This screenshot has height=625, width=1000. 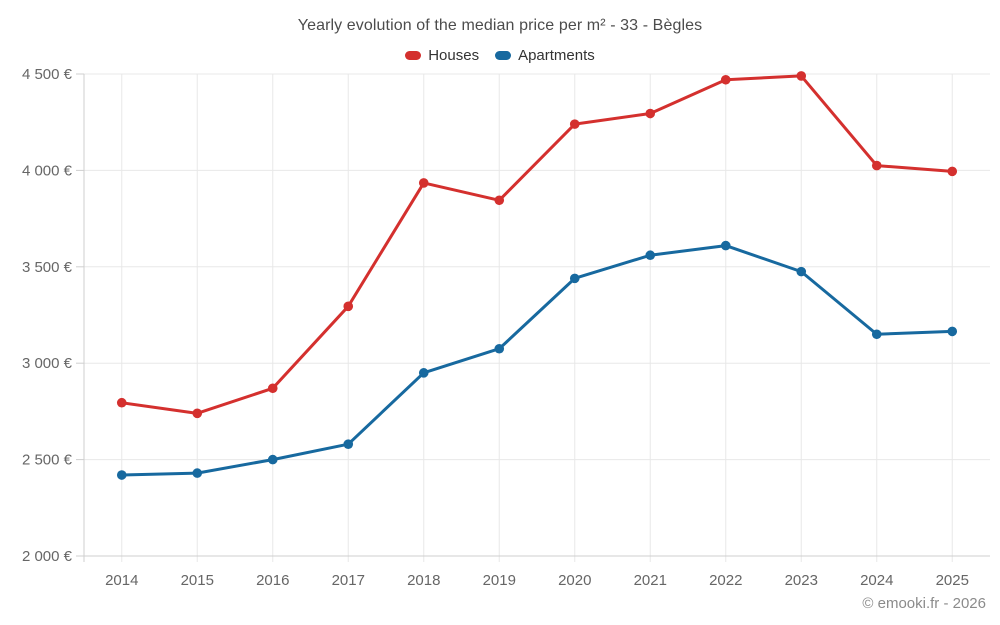 What do you see at coordinates (801, 271) in the screenshot?
I see `data-point-apartments-2023` at bounding box center [801, 271].